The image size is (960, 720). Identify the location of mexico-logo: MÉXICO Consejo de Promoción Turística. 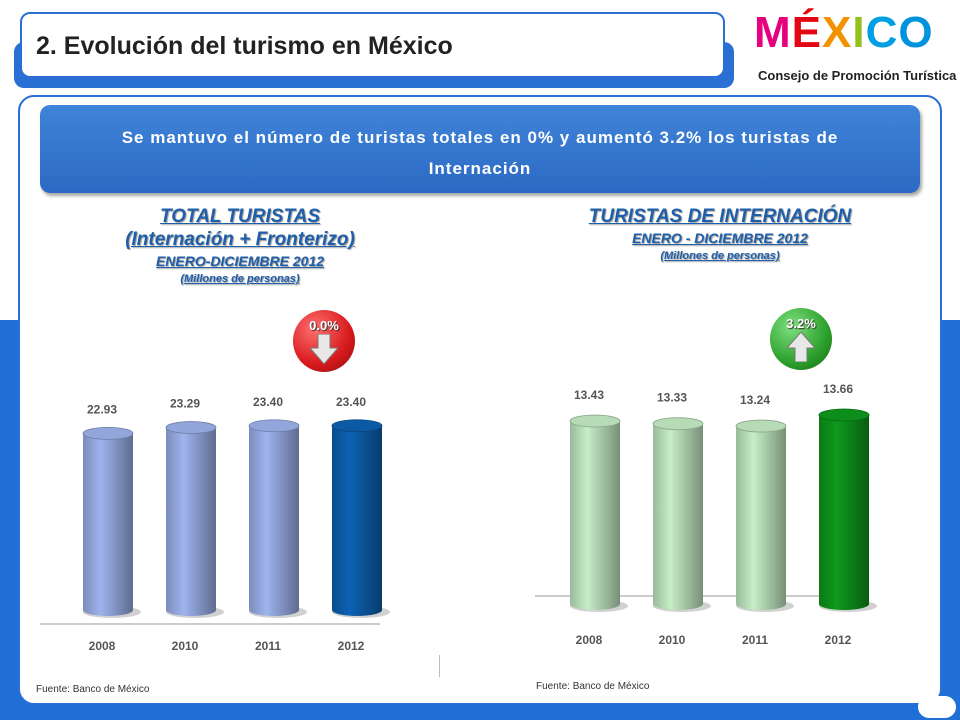
(854, 48).